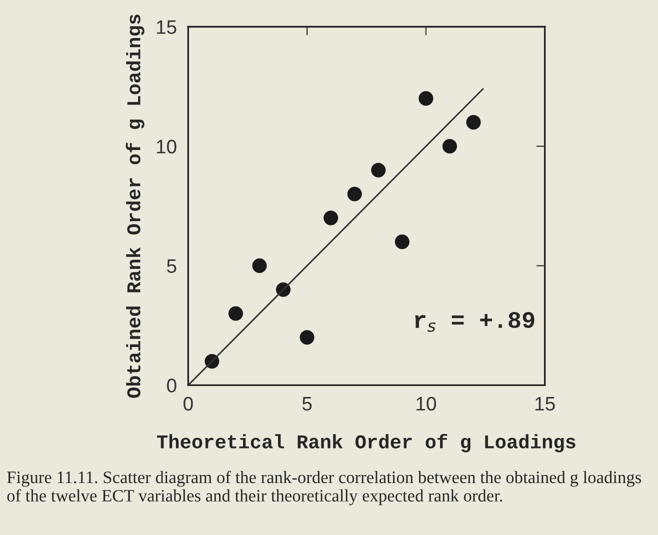 The width and height of the screenshot is (658, 535). Describe the element at coordinates (166, 27) in the screenshot. I see `y-tick-label: 15` at that location.